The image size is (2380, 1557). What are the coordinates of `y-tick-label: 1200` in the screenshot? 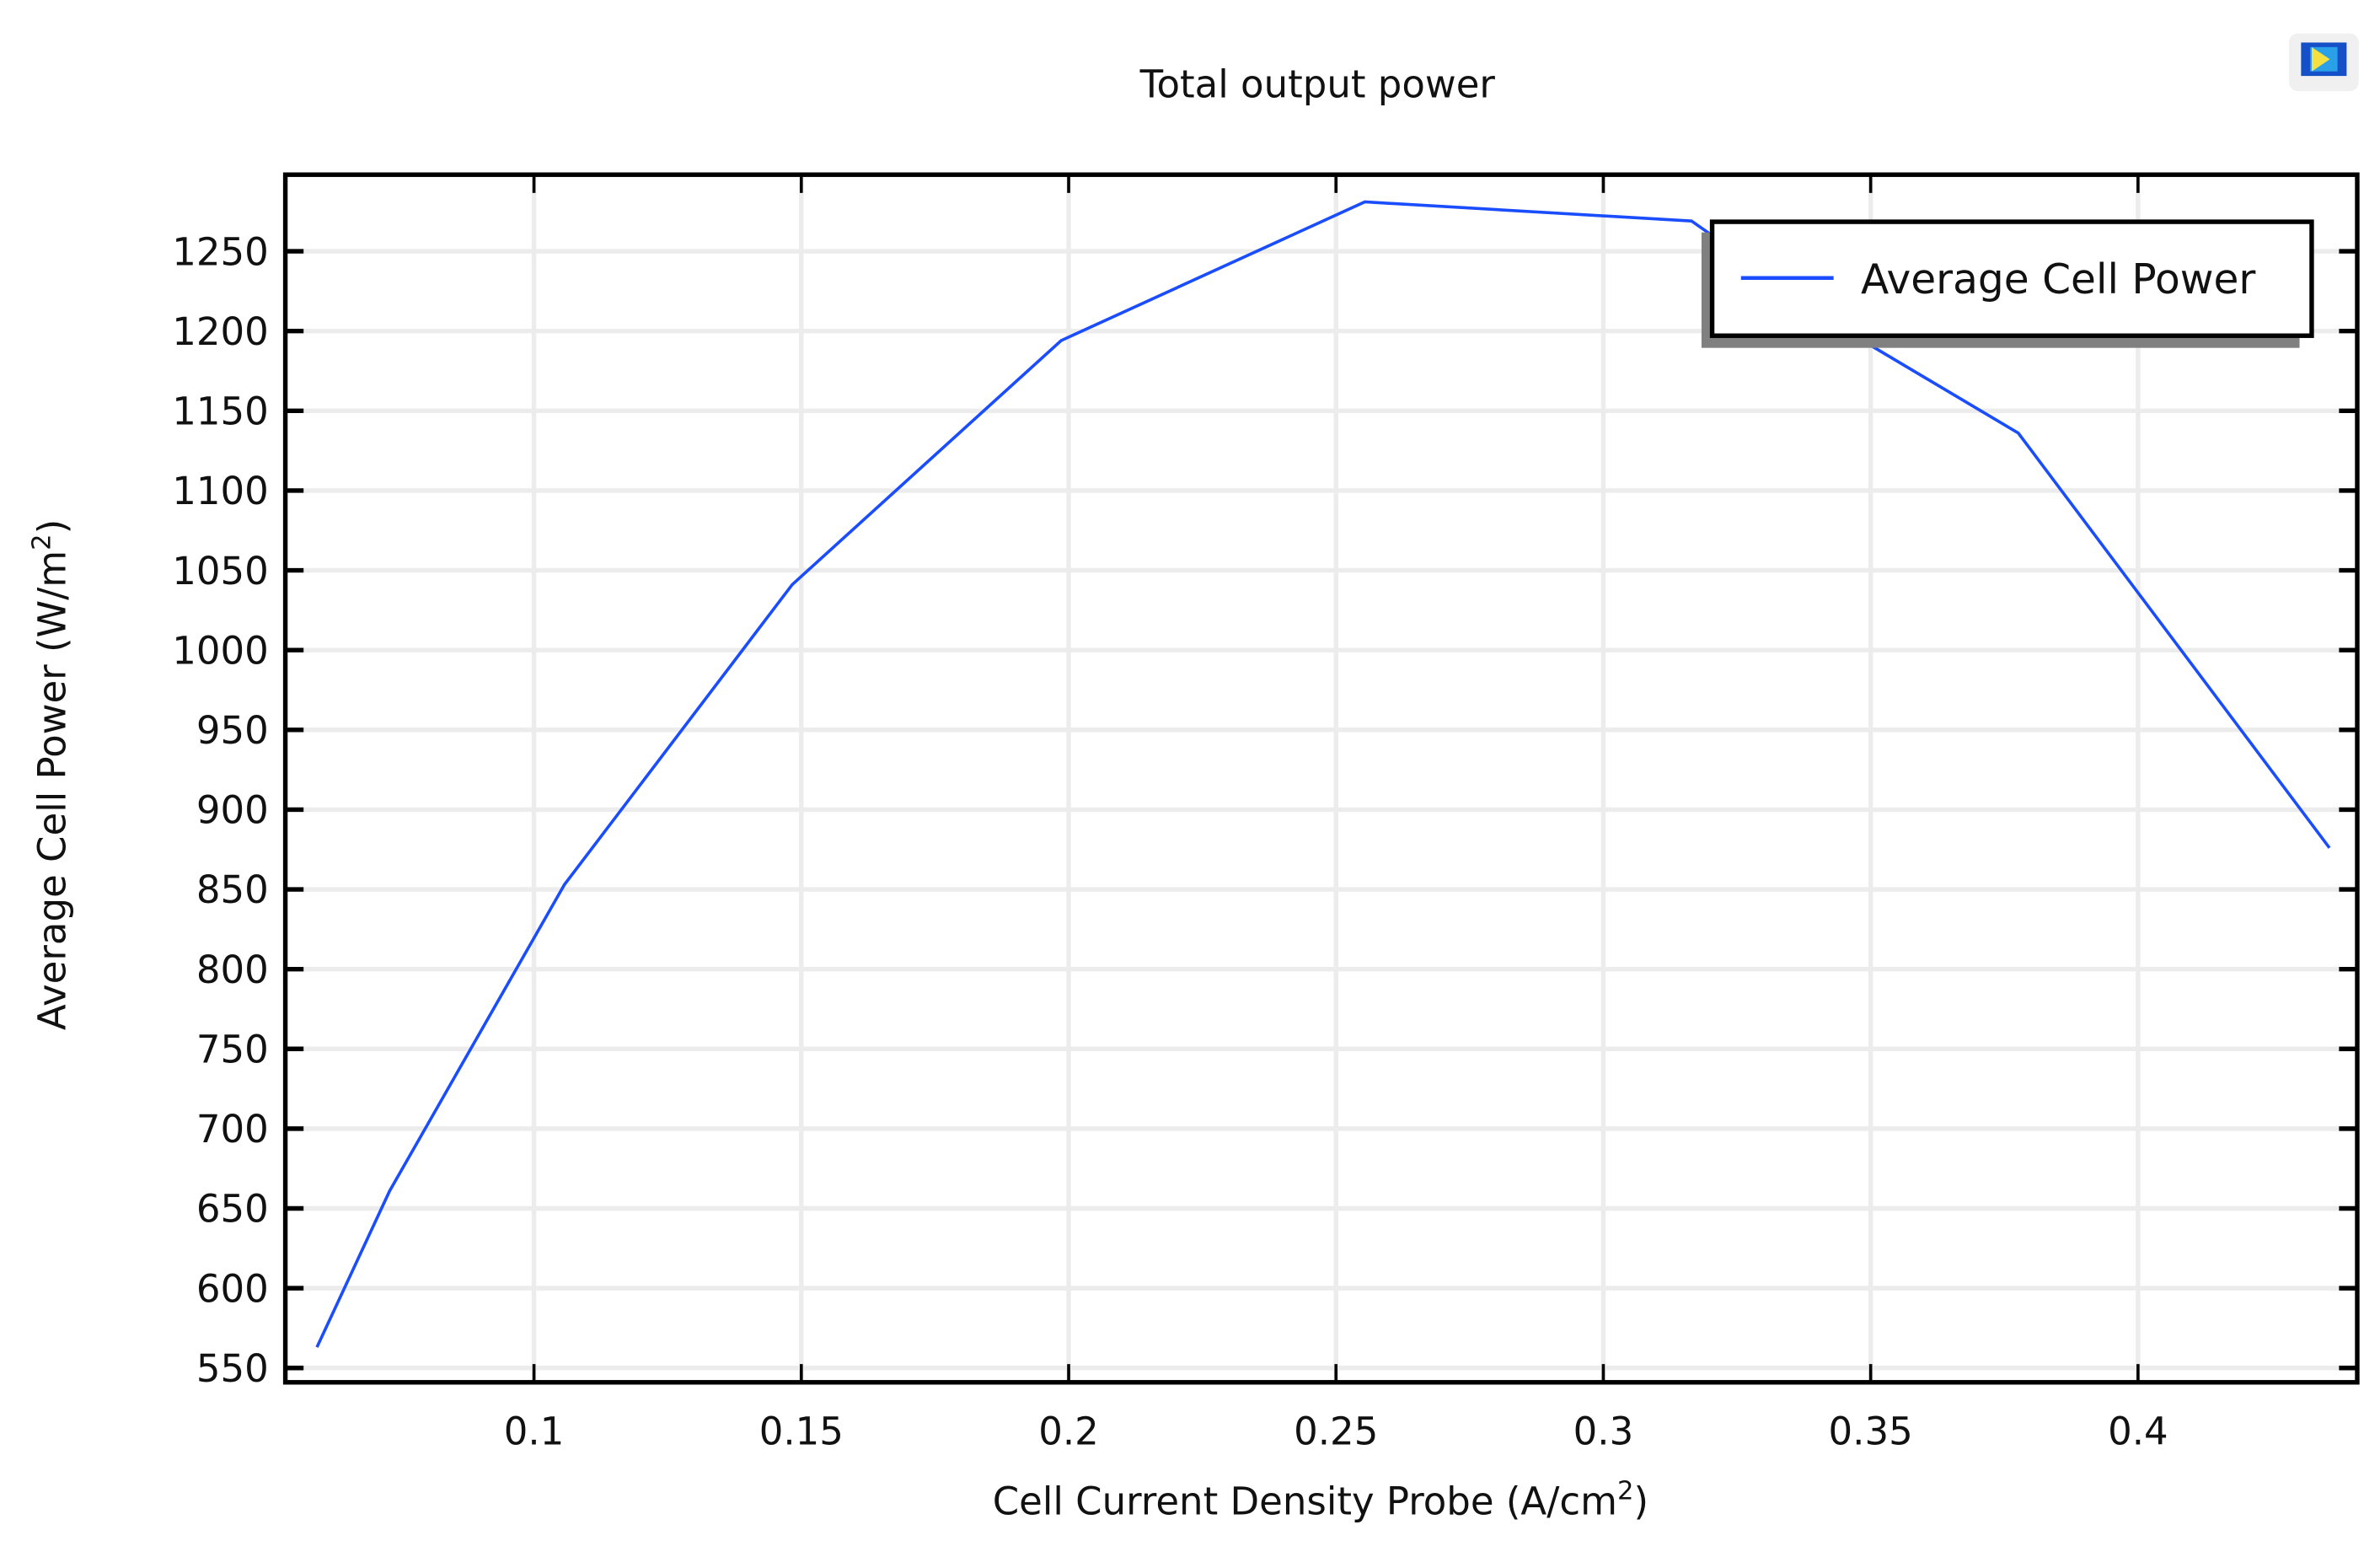 It's located at (220, 331).